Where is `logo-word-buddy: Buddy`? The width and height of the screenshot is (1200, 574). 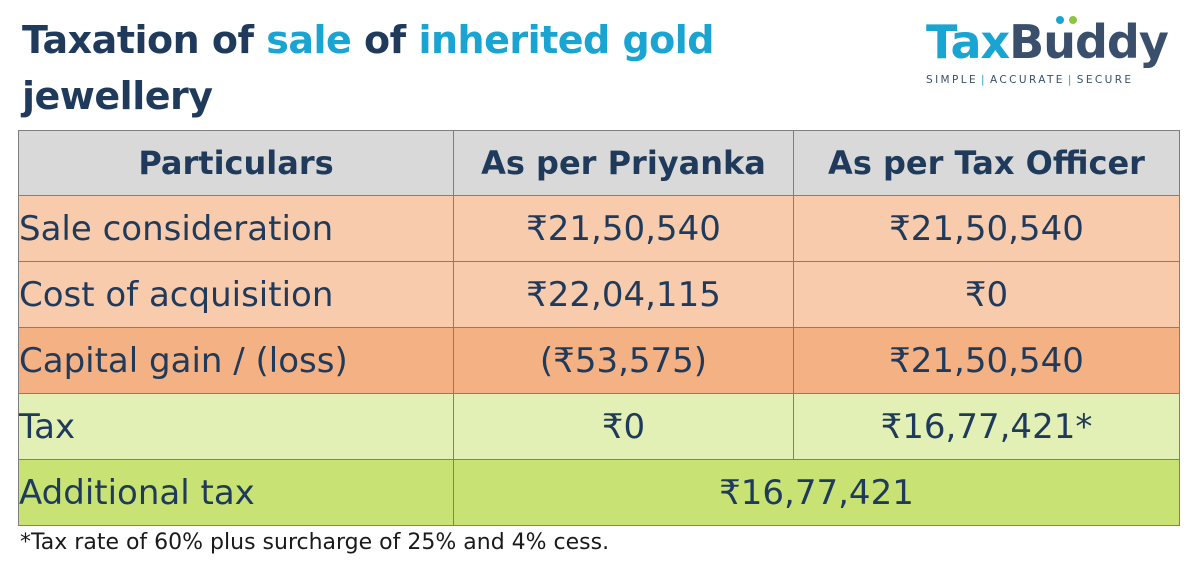 logo-word-buddy: Buddy is located at coordinates (1089, 42).